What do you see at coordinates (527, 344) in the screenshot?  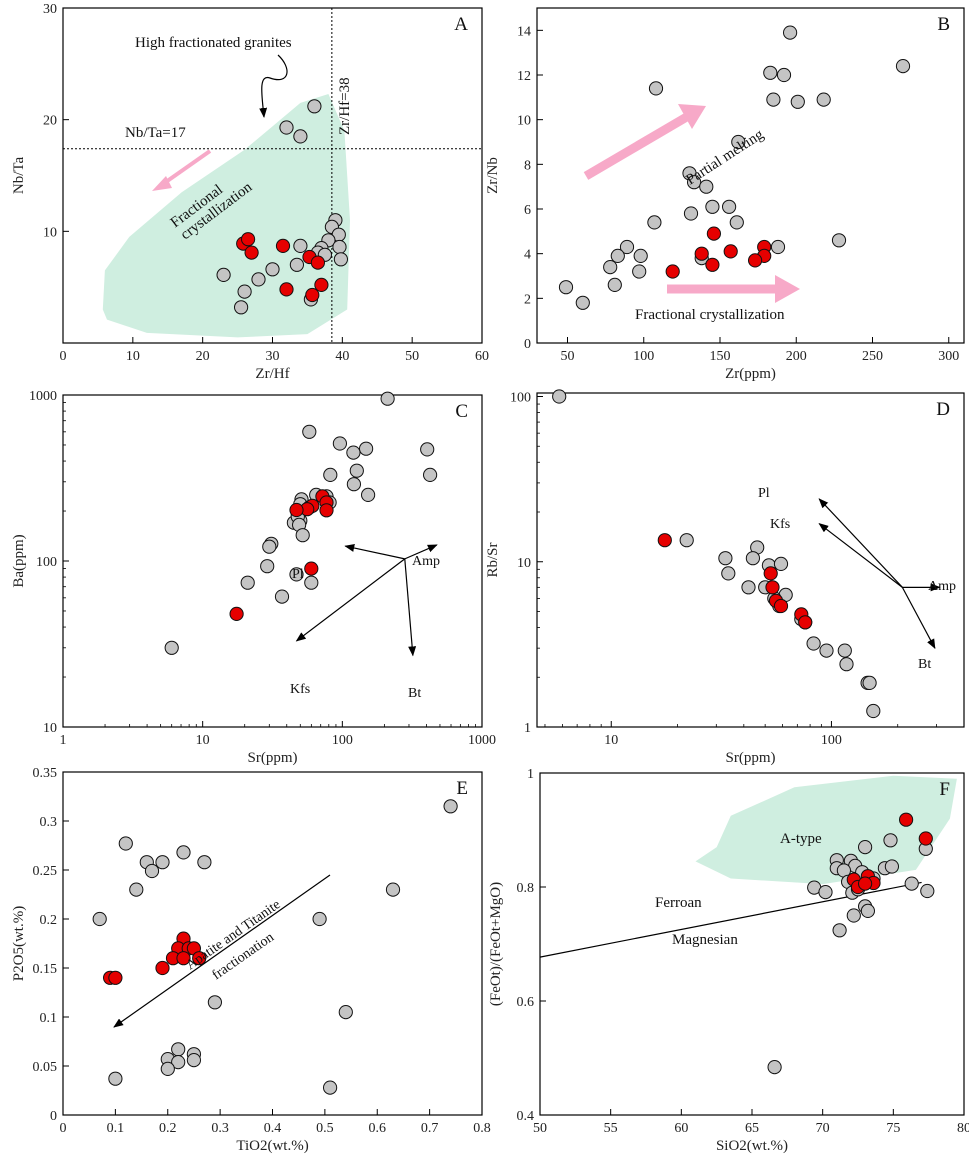 I see `y-tick-label: 0` at bounding box center [527, 344].